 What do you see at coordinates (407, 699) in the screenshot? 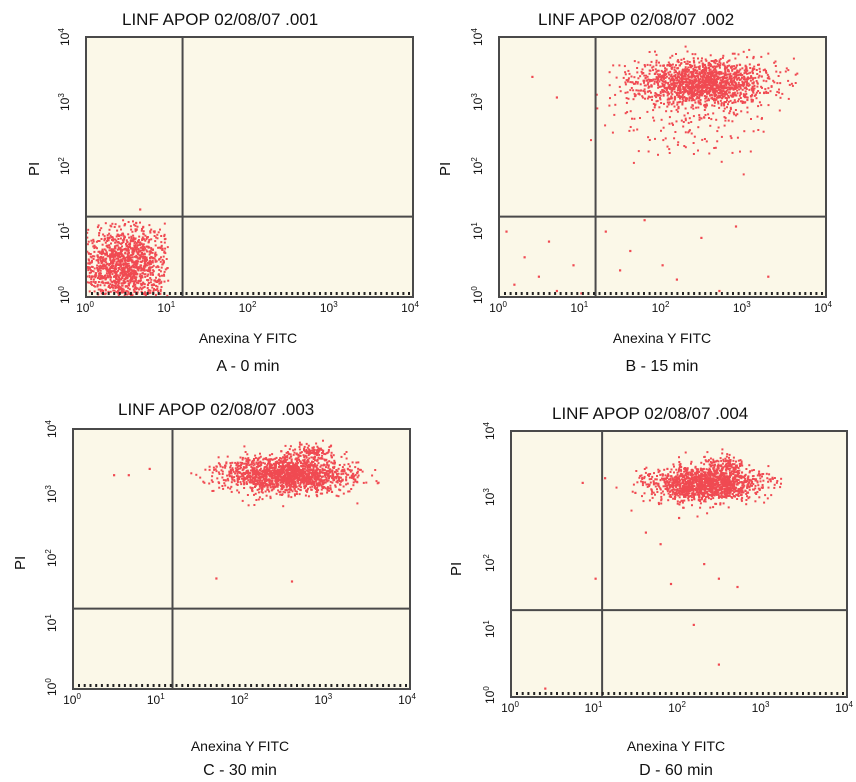
I see `x-tick-label: 104` at bounding box center [407, 699].